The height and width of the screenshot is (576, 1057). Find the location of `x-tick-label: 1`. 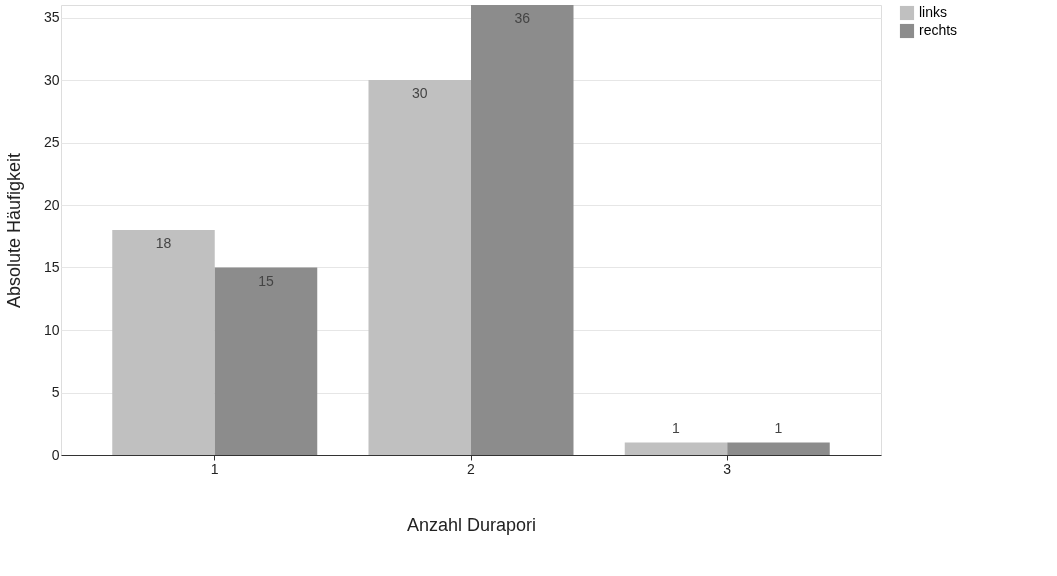

x-tick-label: 1 is located at coordinates (214, 468).